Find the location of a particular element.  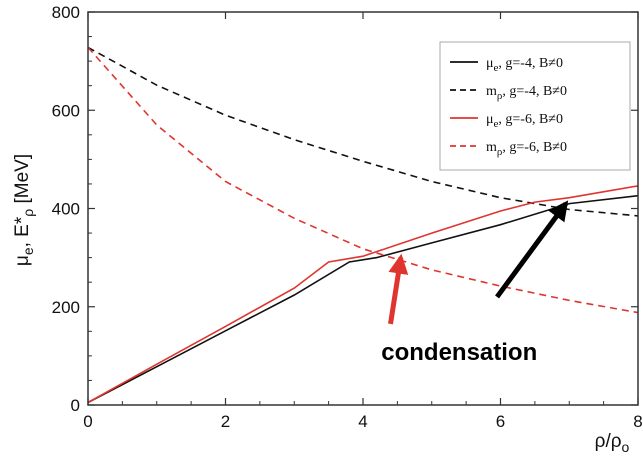

y-tick-label: 200 is located at coordinates (66, 307).